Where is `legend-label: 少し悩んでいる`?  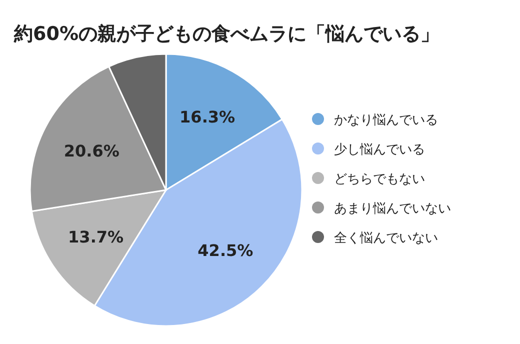
legend-label: 少し悩んでいる is located at coordinates (379, 150).